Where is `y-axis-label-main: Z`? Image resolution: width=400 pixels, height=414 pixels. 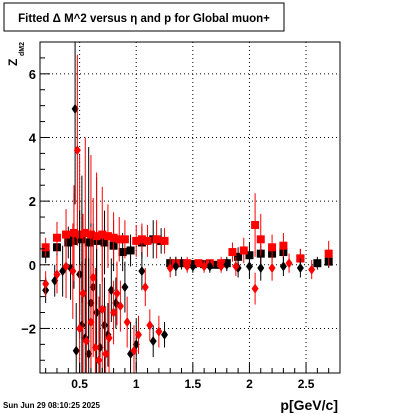 y-axis-label-main: Z is located at coordinates (13, 62).